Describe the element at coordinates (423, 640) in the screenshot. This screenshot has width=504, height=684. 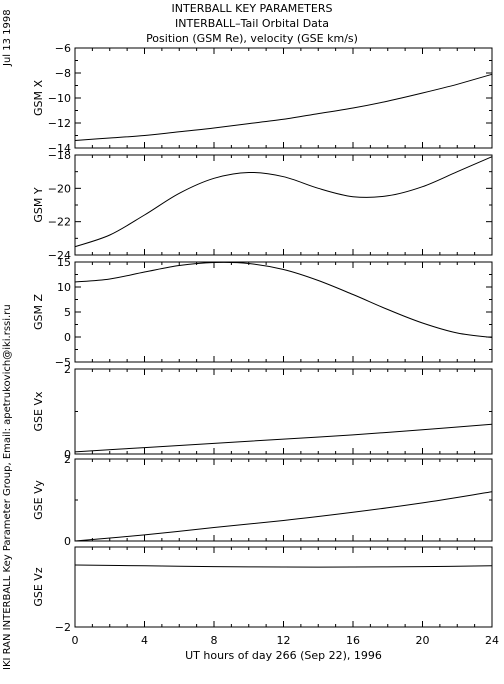
I see `x-tick-label: 20` at that location.